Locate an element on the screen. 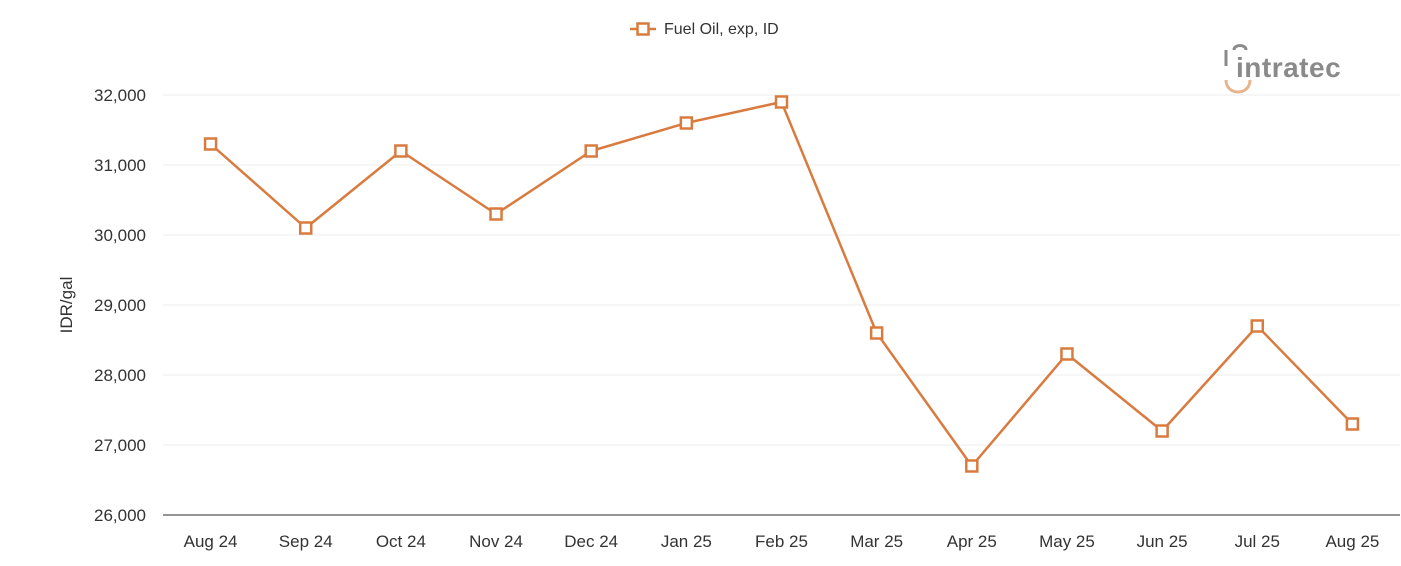 This screenshot has height=566, width=1401. y-tick-label: 26,000 is located at coordinates (120, 515).